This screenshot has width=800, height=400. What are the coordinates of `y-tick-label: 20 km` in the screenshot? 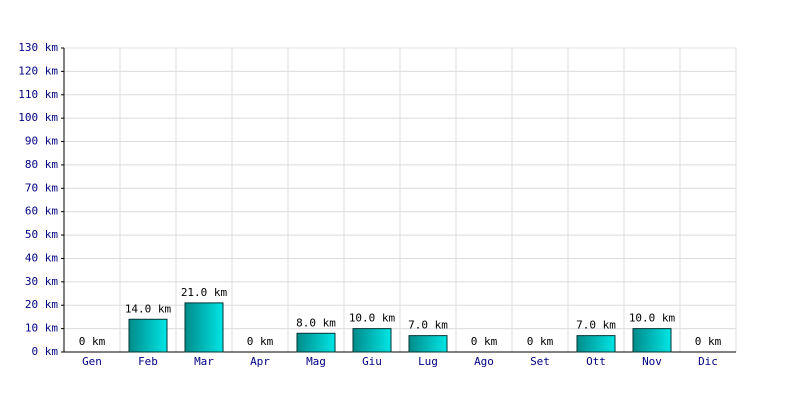 It's located at (41, 304).